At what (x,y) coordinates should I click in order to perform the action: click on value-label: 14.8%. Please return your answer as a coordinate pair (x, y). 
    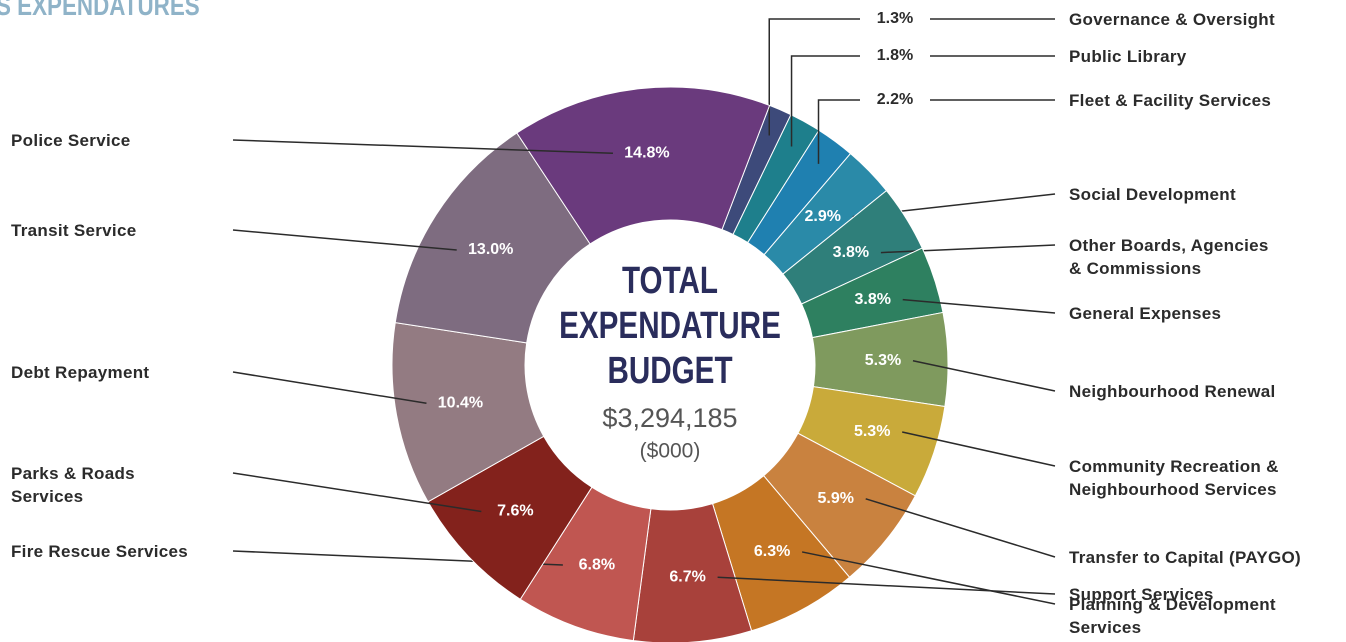
    Looking at the image, I should click on (646, 152).